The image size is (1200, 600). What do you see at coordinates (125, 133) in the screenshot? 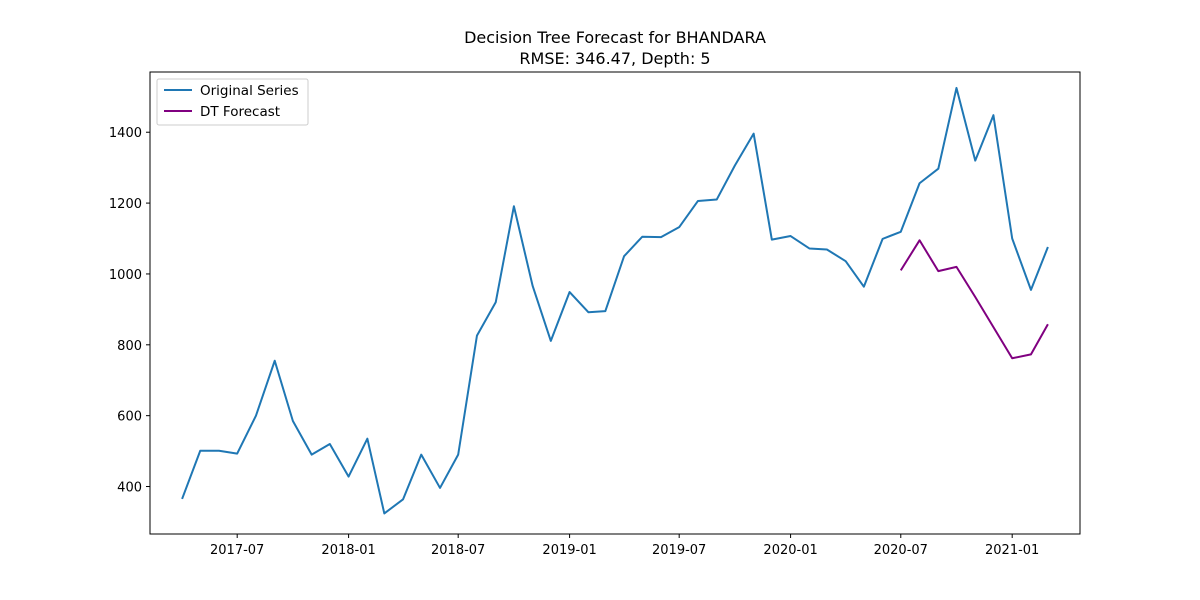
I see `y-tick-label: 1400` at bounding box center [125, 133].